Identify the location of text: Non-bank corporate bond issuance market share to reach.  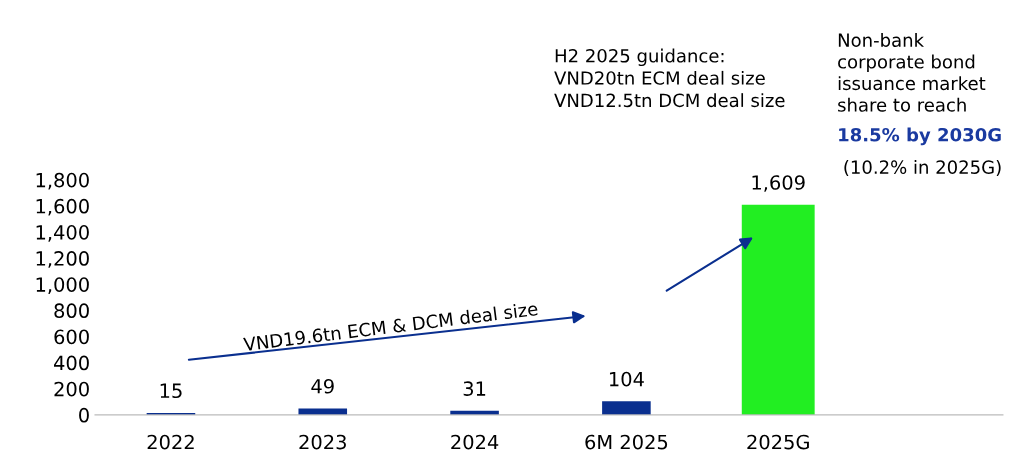
(912, 72).